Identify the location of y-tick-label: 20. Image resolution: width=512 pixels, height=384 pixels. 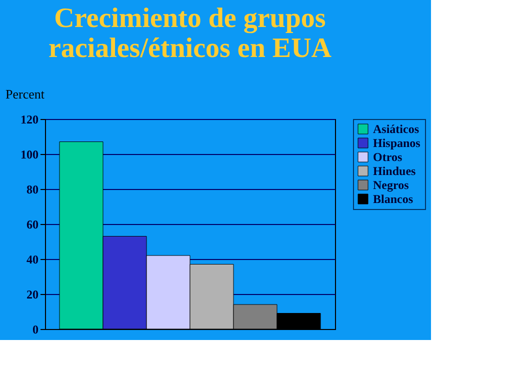
(32, 295).